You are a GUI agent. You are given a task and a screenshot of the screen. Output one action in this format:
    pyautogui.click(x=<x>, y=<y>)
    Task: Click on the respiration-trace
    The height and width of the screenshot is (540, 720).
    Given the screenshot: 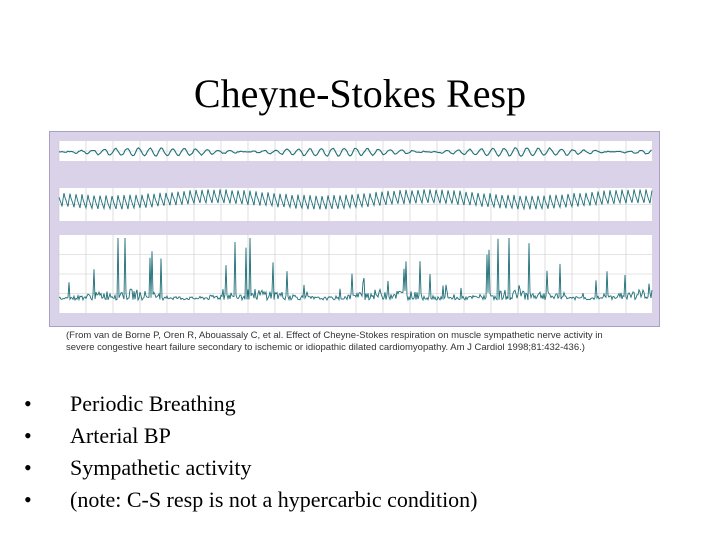 What is the action you would take?
    pyautogui.click(x=355, y=152)
    